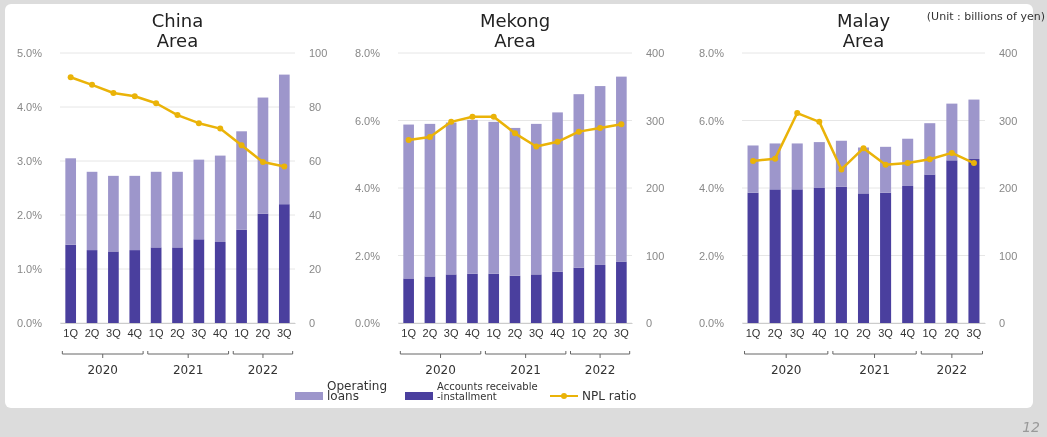  Describe the element at coordinates (29, 53) in the screenshot. I see `y-tick-label: 5.0%` at that location.